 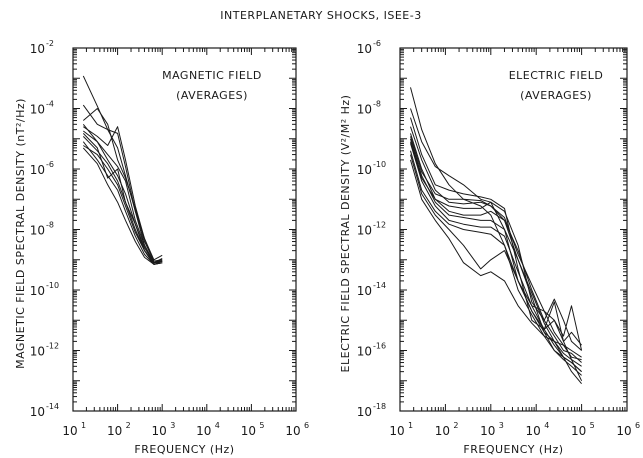 I want to click on y-tick-exponent: -4, so click(x=50, y=104).